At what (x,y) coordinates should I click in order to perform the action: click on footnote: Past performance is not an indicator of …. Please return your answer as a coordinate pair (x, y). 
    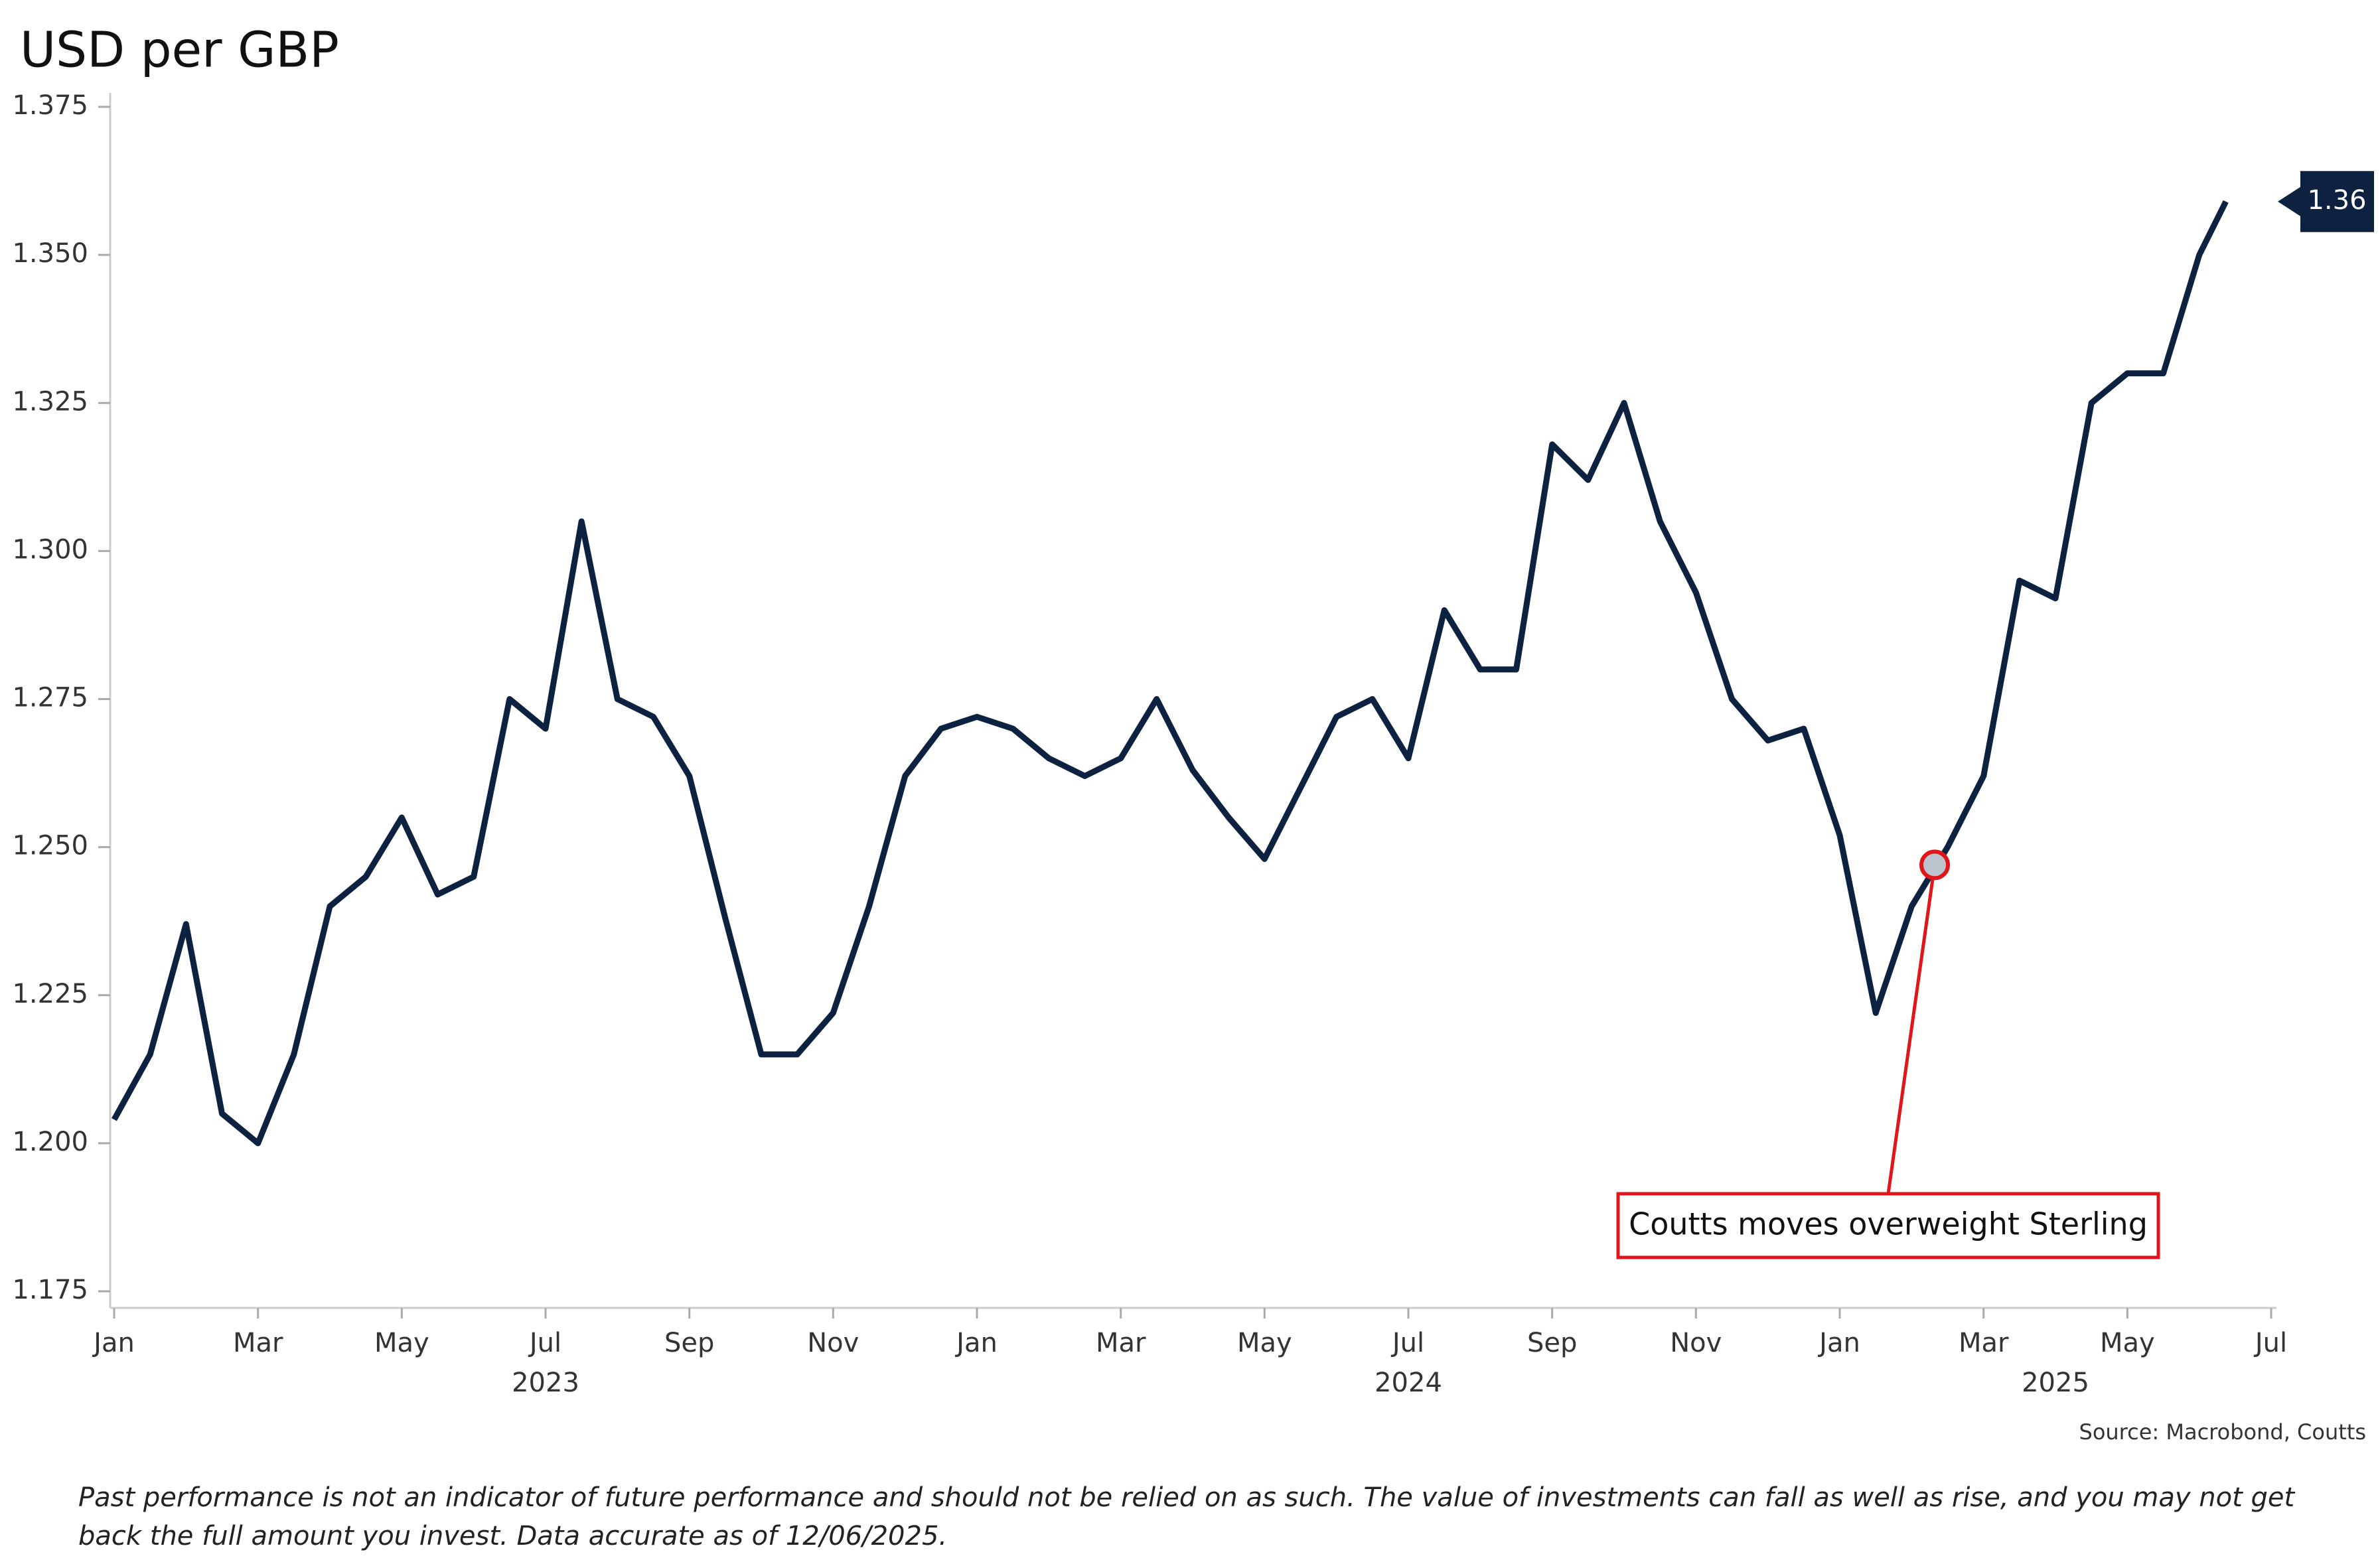
    Looking at the image, I should click on (1186, 1516).